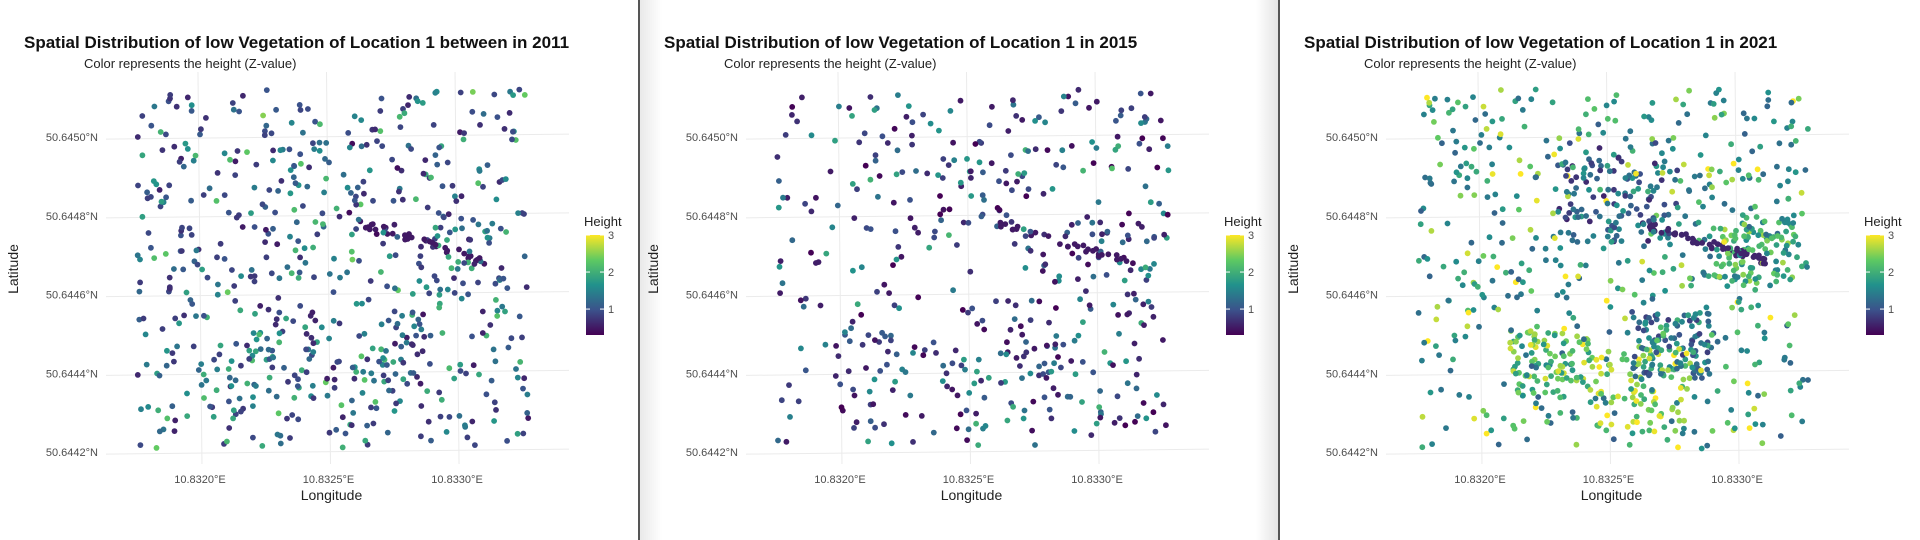 This screenshot has width=1920, height=540. What do you see at coordinates (611, 236) in the screenshot?
I see `legend-tick-label: 3` at bounding box center [611, 236].